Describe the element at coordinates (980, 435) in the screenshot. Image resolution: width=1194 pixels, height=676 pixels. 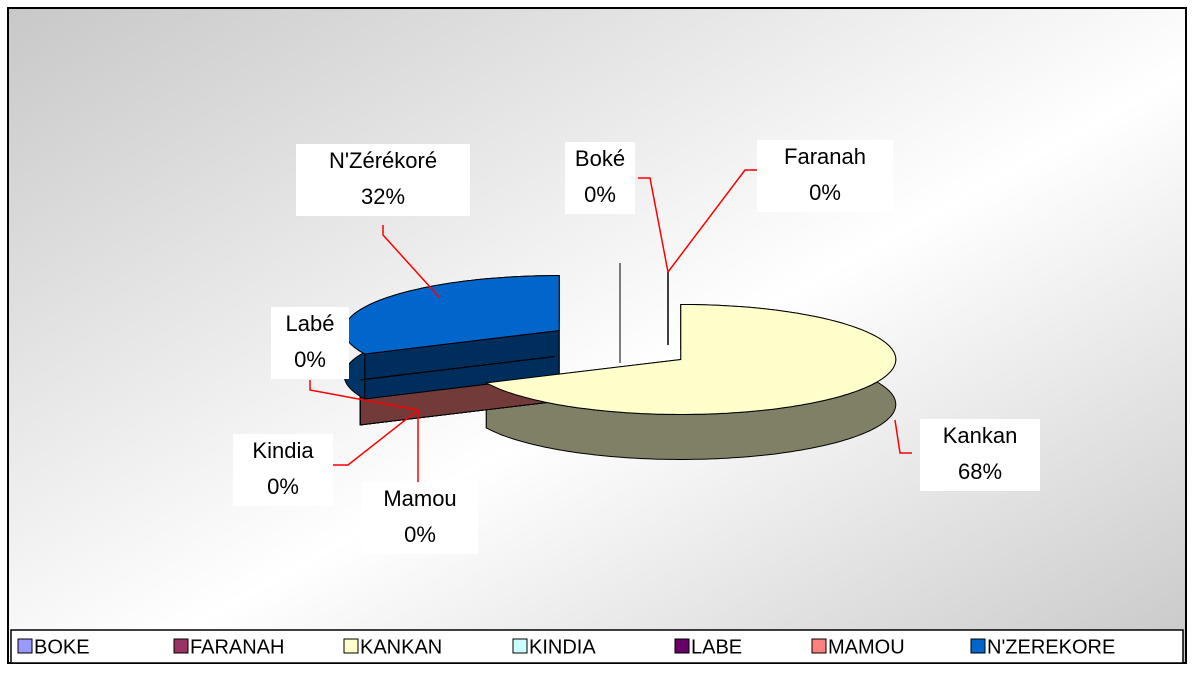
I see `label-name: Kankan` at that location.